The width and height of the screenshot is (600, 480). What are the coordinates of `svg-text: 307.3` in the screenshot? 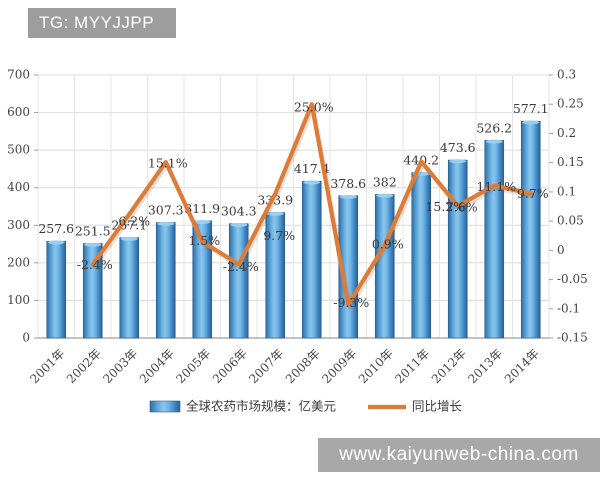 It's located at (166, 210).